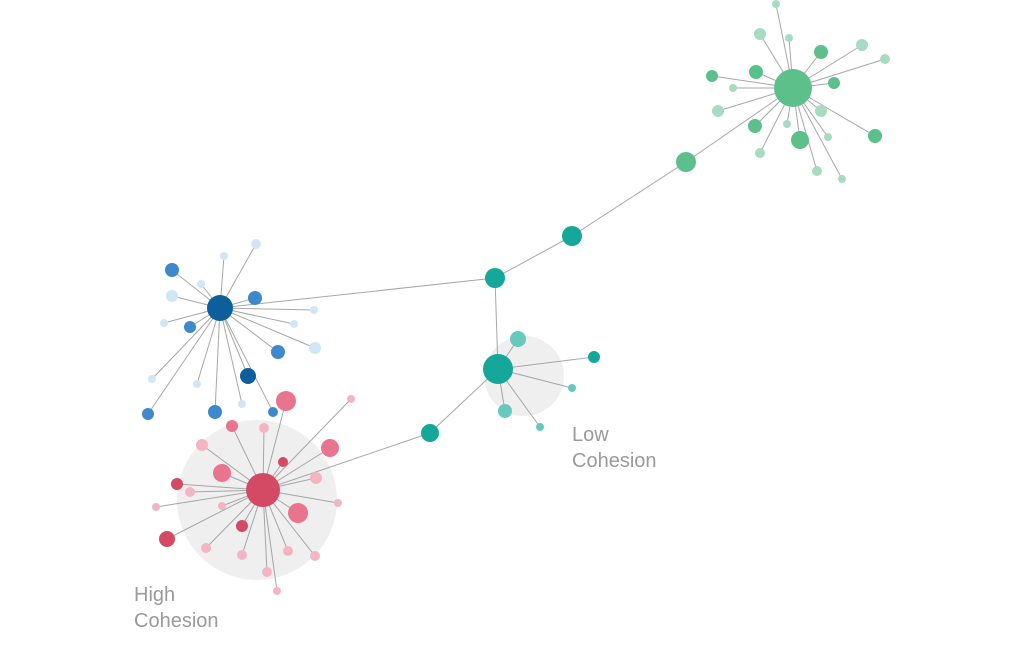 This screenshot has width=1024, height=666. Describe the element at coordinates (176, 621) in the screenshot. I see `high-cohesion-line-2: Cohesion` at that location.